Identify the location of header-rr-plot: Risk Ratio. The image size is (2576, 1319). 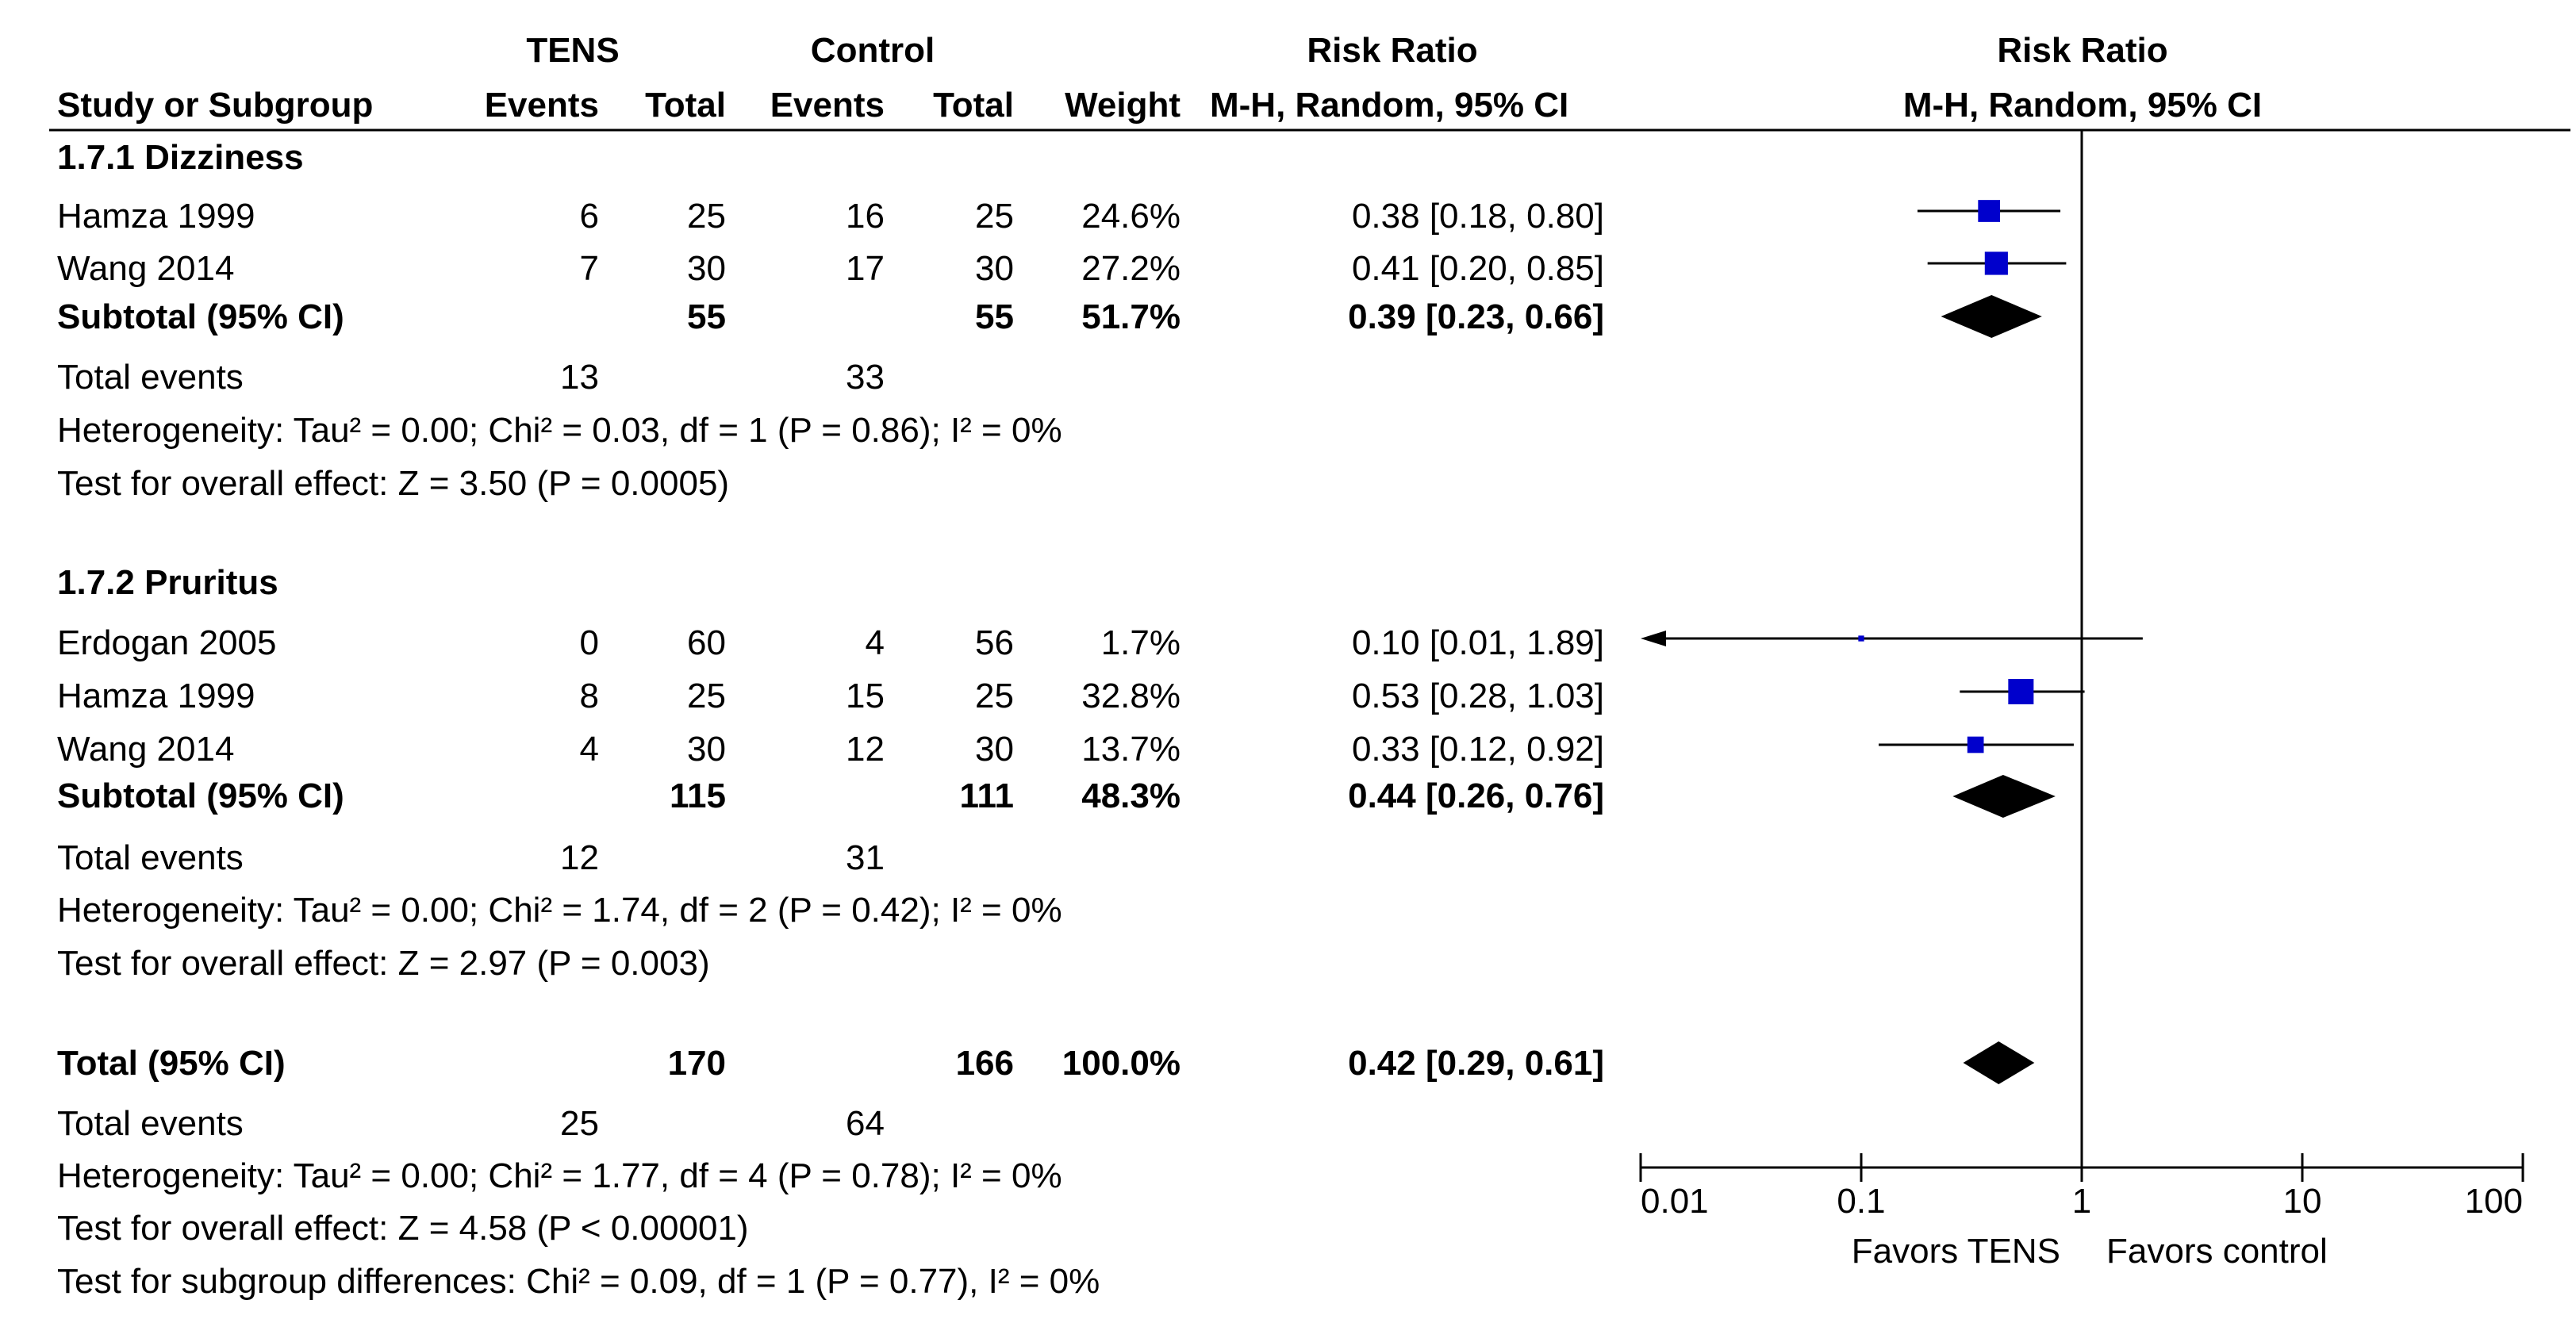
(2082, 51).